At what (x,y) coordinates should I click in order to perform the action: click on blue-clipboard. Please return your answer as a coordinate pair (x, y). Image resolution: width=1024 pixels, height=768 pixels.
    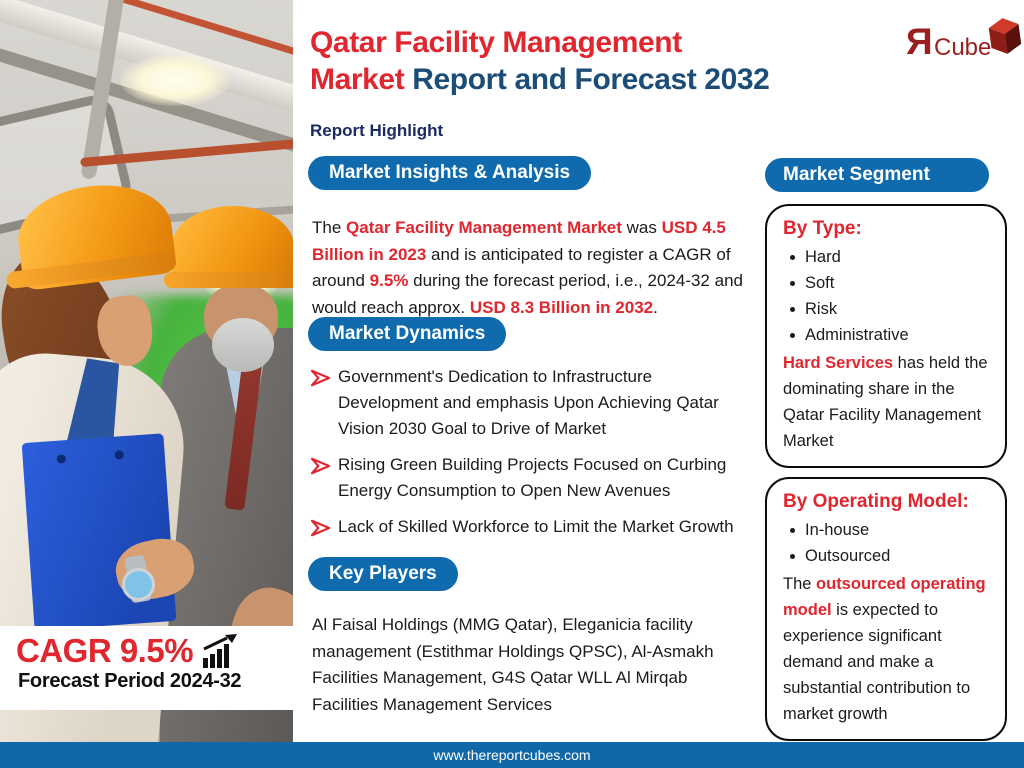
    Looking at the image, I should click on (99, 532).